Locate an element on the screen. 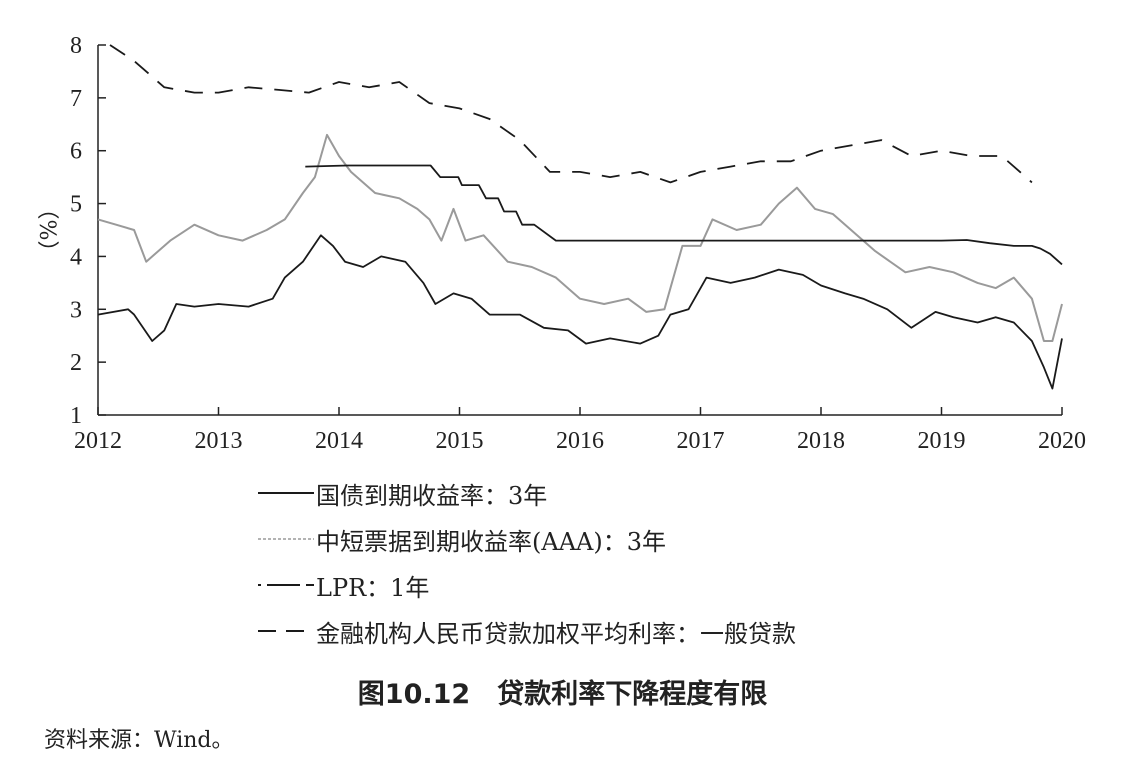 The height and width of the screenshot is (772, 1125). legend-item-mtn: 中短票据到期收益率(AAA)：3年 is located at coordinates (527, 539).